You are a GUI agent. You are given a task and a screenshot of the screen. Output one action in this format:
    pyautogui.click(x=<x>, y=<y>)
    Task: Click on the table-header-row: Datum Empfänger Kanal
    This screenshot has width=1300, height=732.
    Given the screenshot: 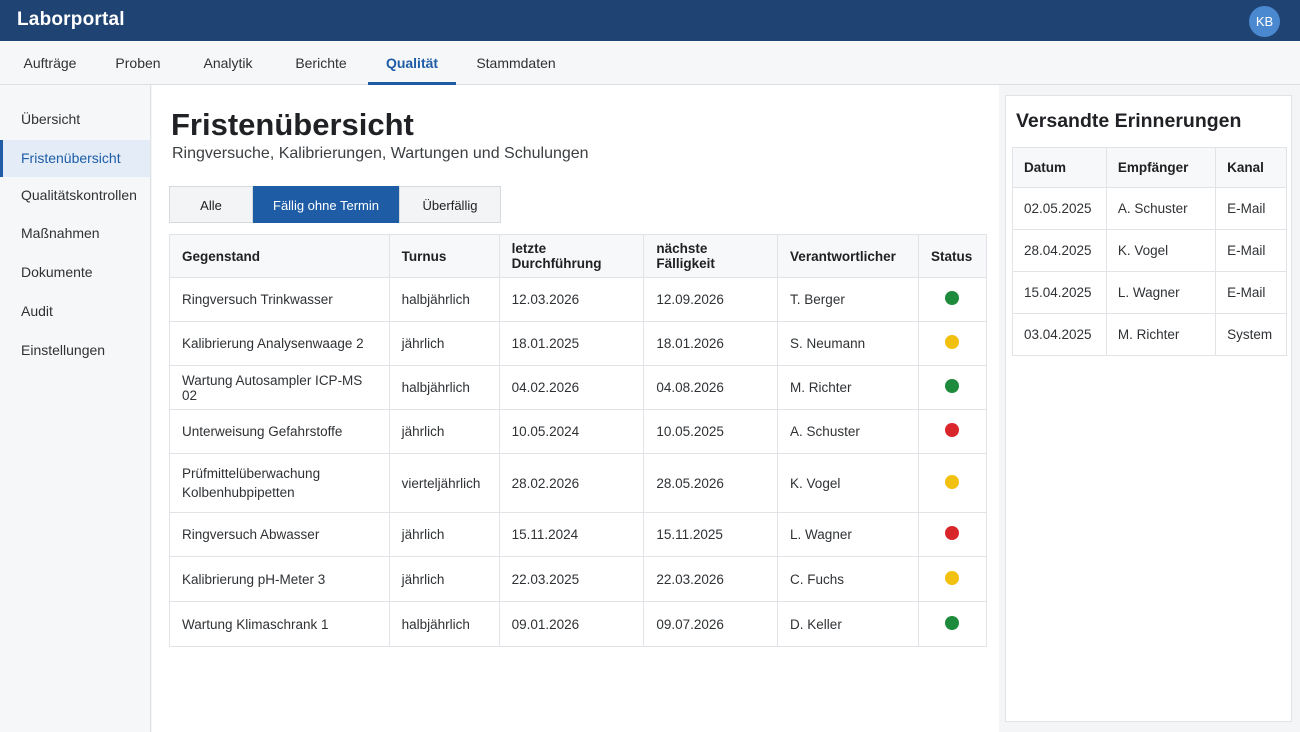 What is the action you would take?
    pyautogui.click(x=1149, y=167)
    